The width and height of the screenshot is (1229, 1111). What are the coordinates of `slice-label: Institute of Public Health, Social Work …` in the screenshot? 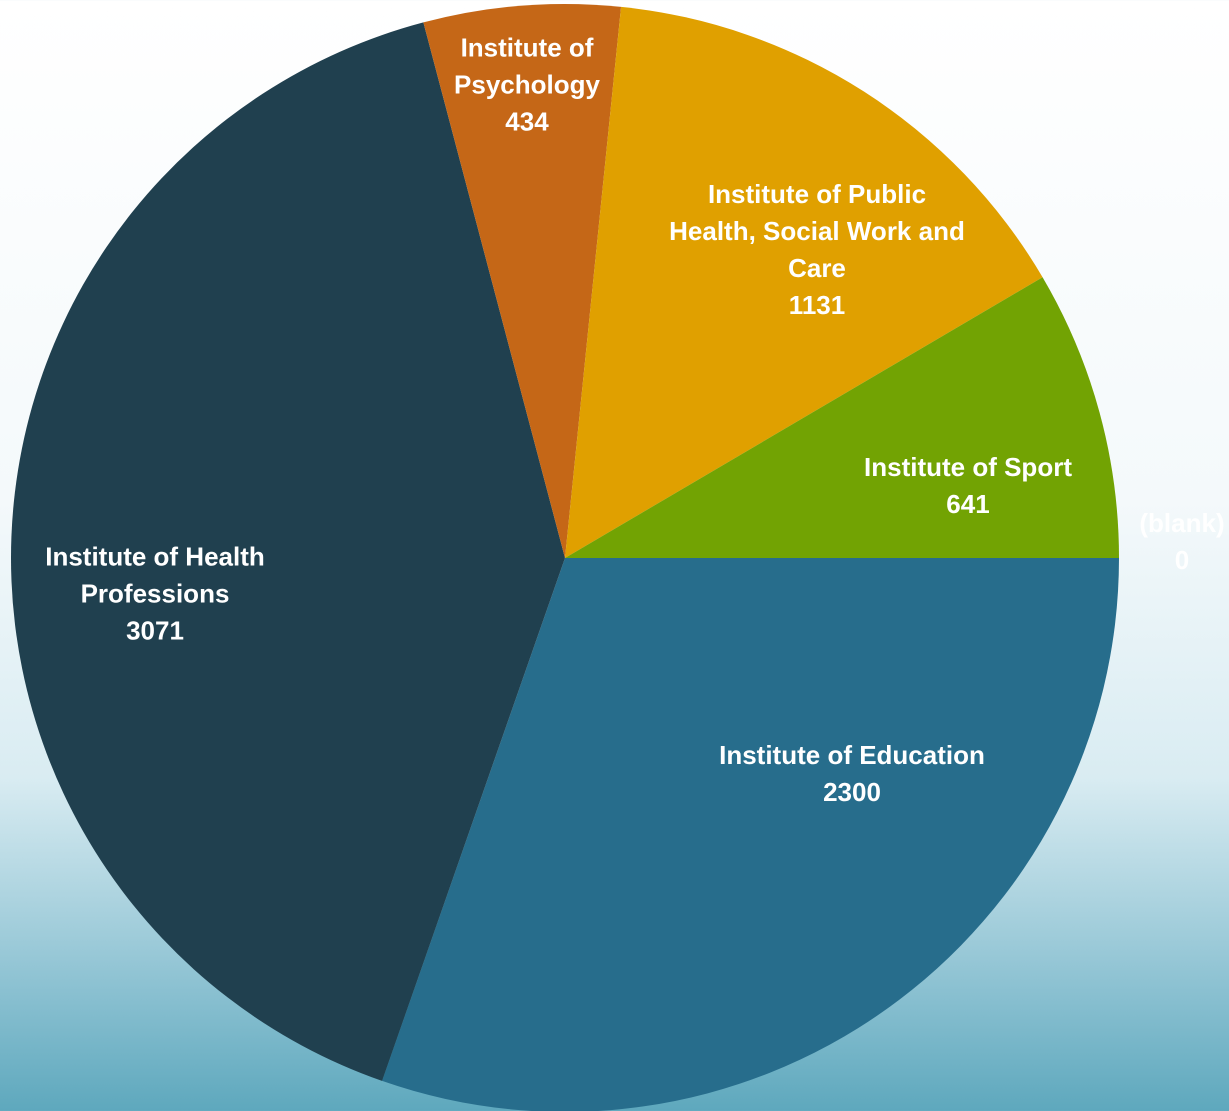 It's located at (817, 250).